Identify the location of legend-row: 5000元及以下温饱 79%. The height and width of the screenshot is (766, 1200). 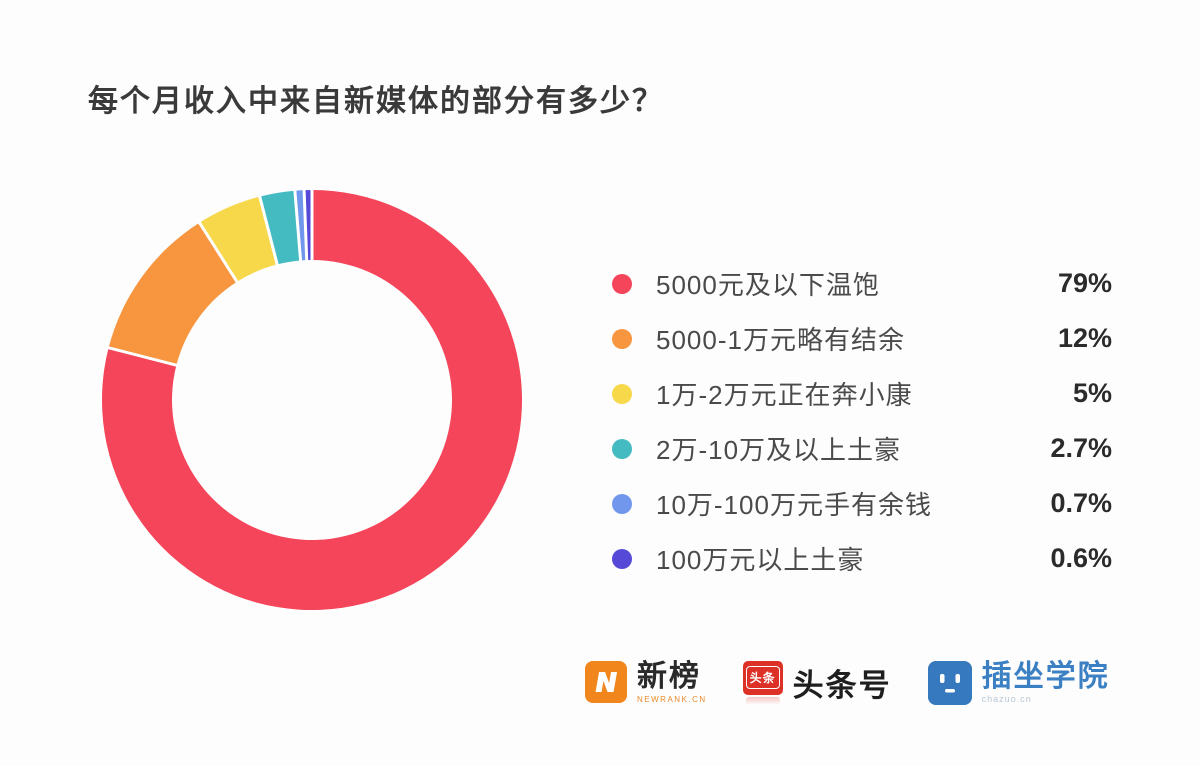
(862, 283).